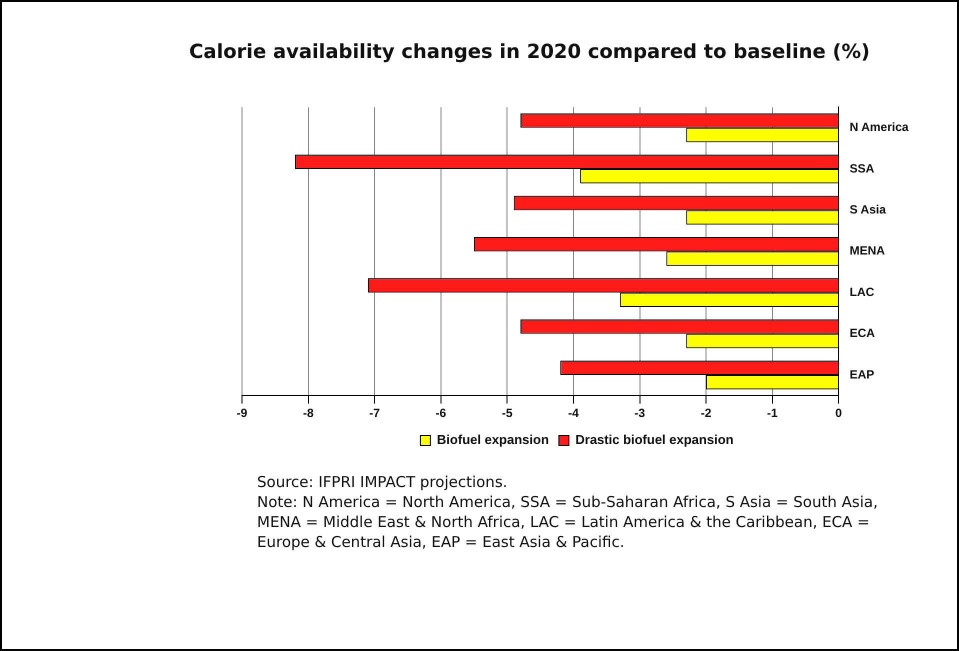 Image resolution: width=959 pixels, height=651 pixels. What do you see at coordinates (529, 51) in the screenshot?
I see `chart-title: Calorie availability changes in 2020 compared to baseline (%)` at bounding box center [529, 51].